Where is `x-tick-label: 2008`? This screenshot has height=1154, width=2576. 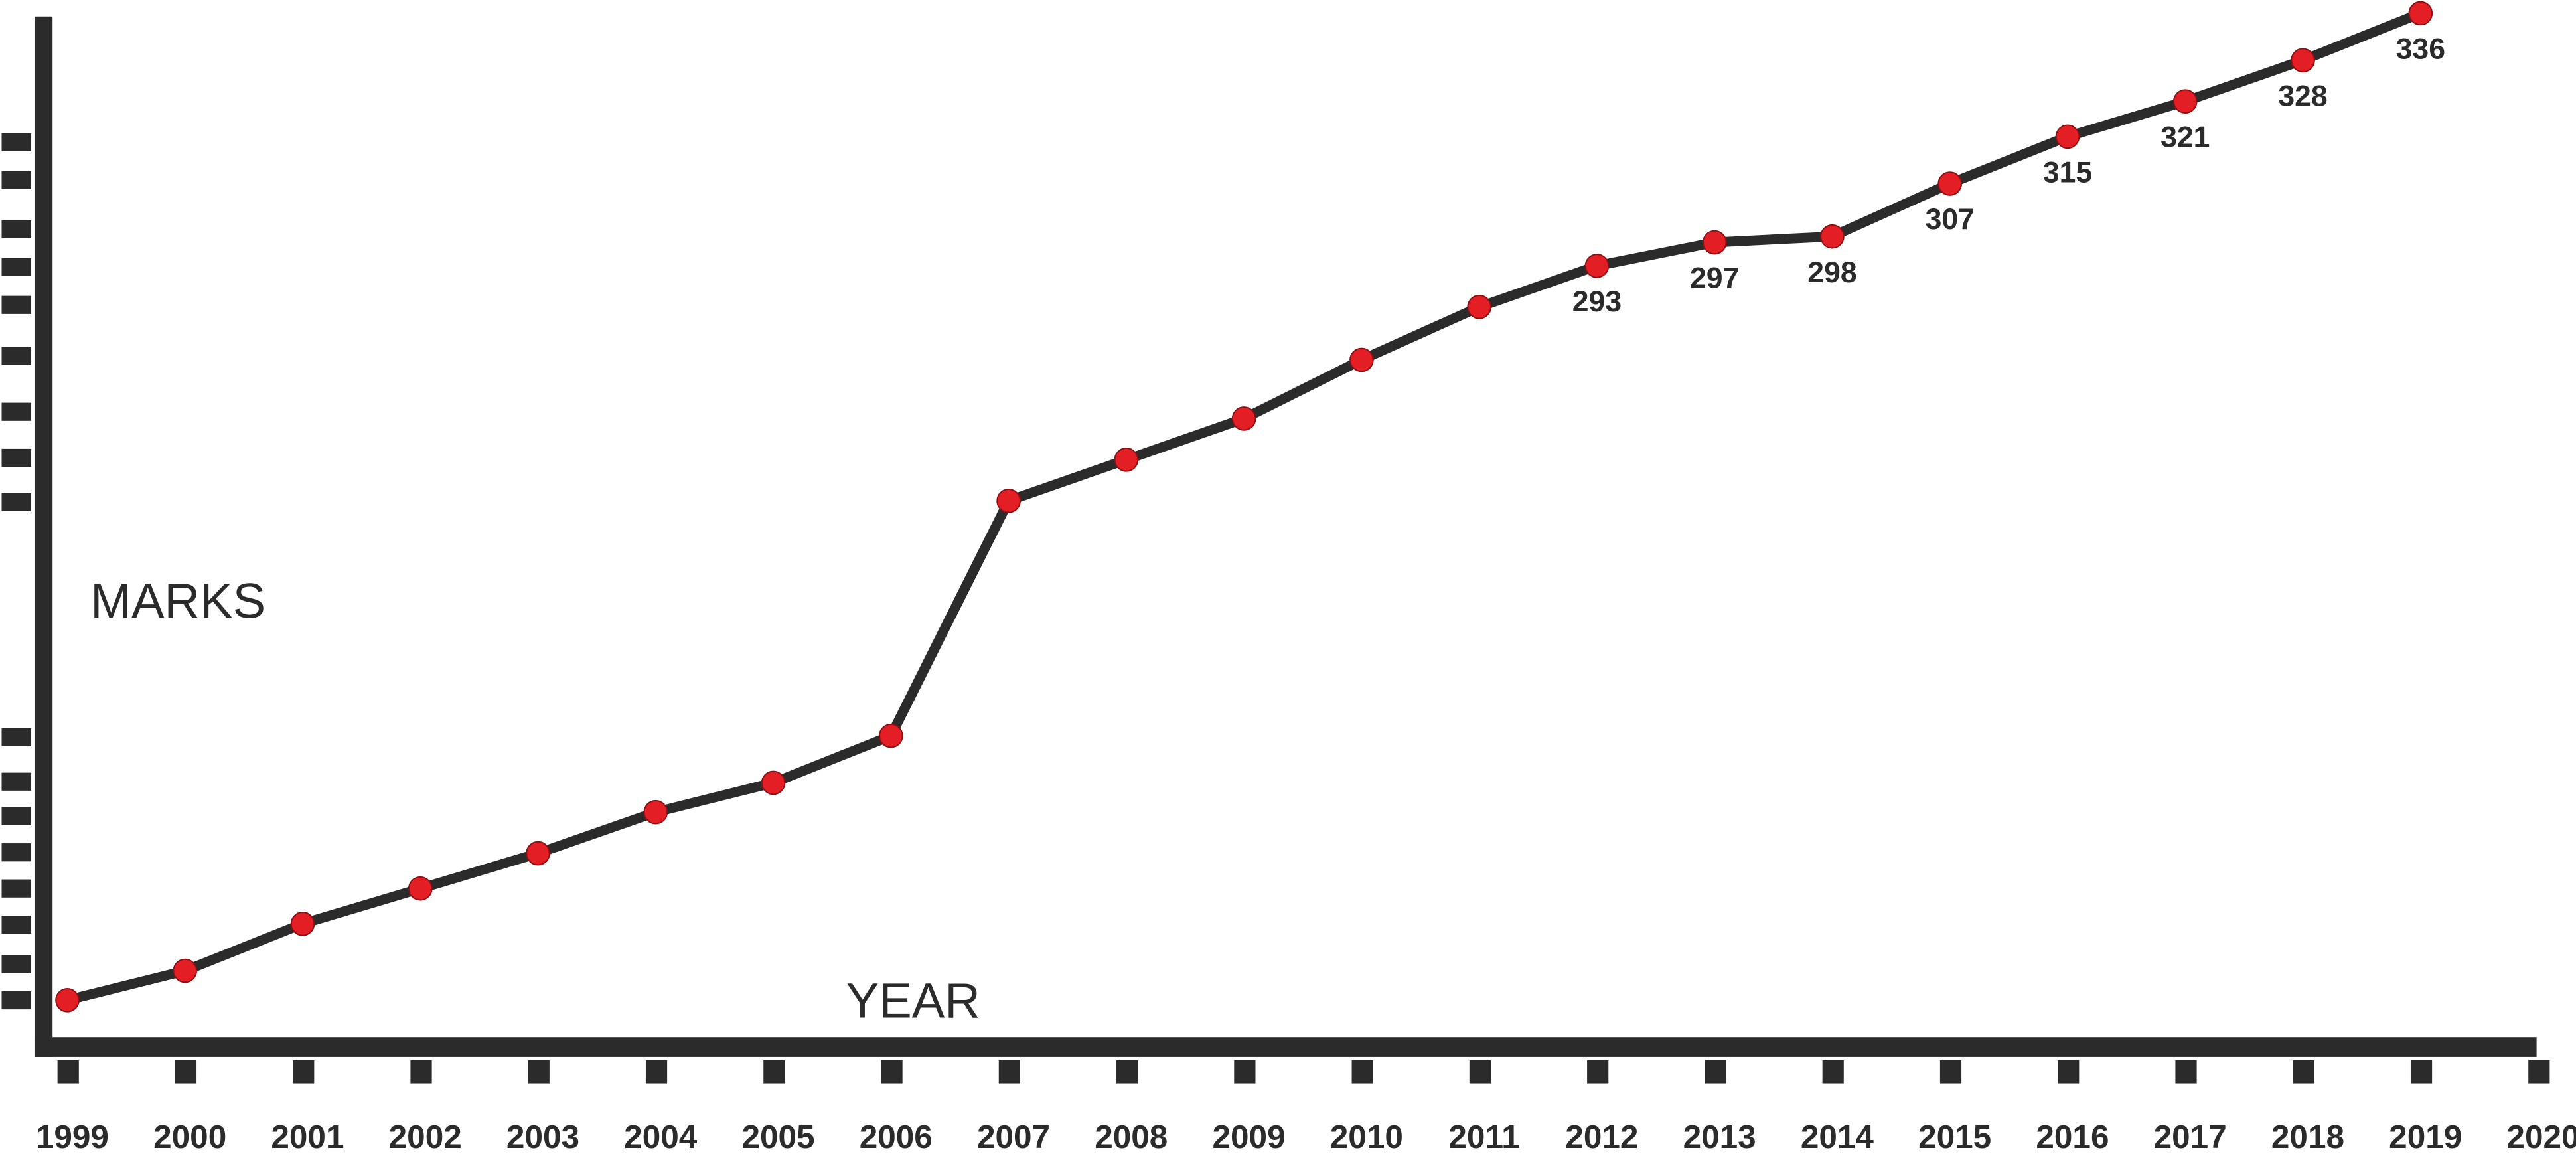 x-tick-label: 2008 is located at coordinates (1131, 1136).